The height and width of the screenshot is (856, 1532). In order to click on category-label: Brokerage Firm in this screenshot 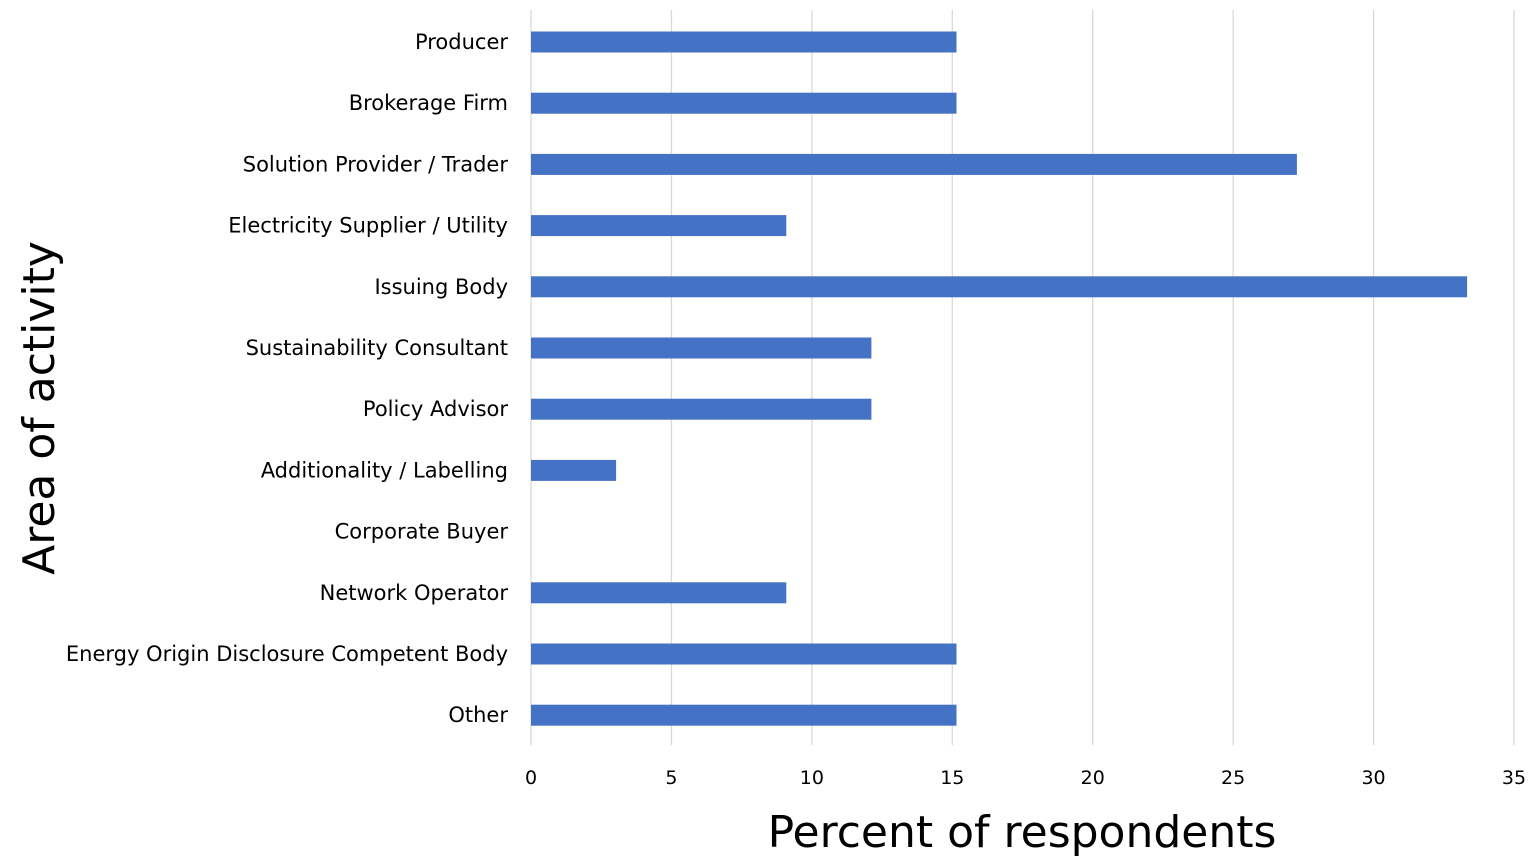, I will do `click(428, 103)`.